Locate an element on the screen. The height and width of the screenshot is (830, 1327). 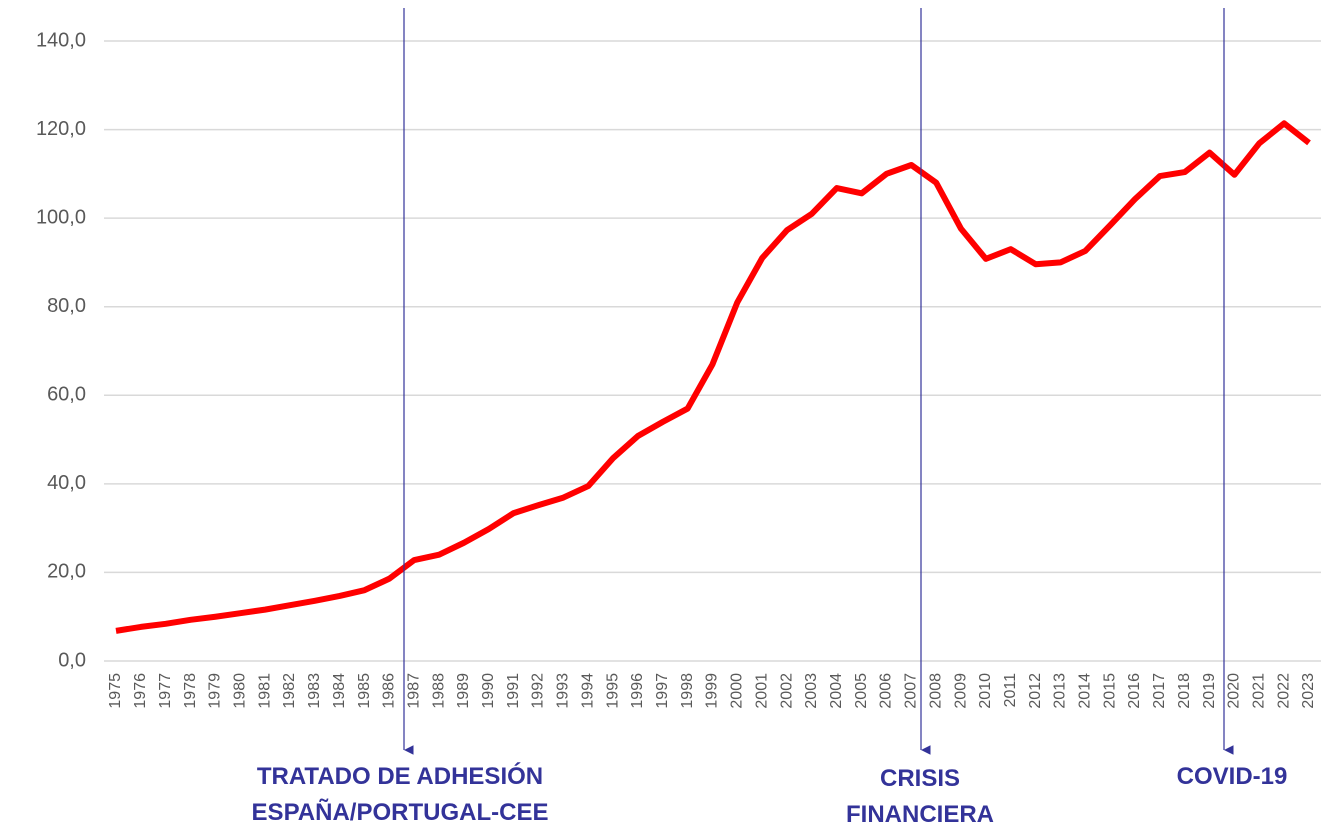
y-tick-label: 120,0 is located at coordinates (61, 129).